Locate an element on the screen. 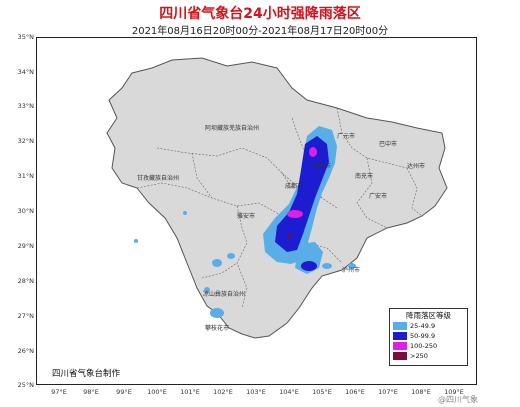 The image size is (520, 407). watermark: @四川气象 is located at coordinates (458, 399).